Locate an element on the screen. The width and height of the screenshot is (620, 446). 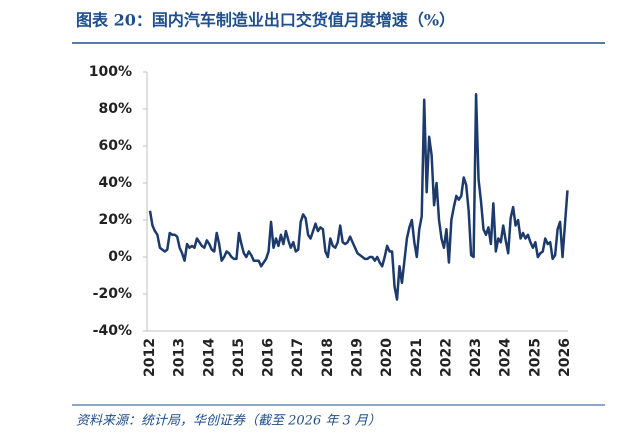
y-tick-label: -40% is located at coordinates (112, 331).